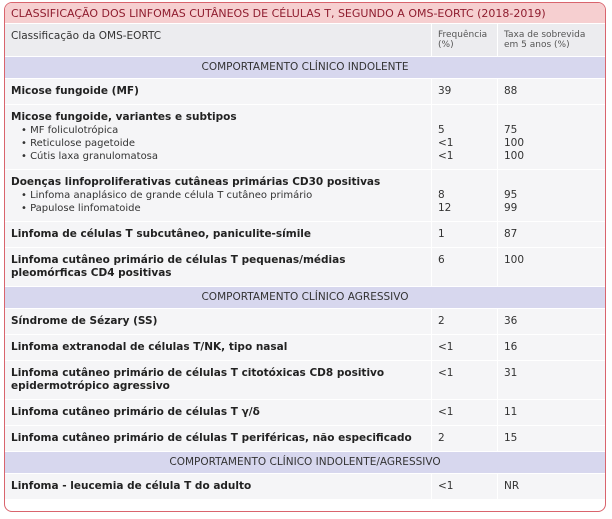  Describe the element at coordinates (86, 36) in the screenshot. I see `header-cell: Classificação da OMS-EORTC` at that location.